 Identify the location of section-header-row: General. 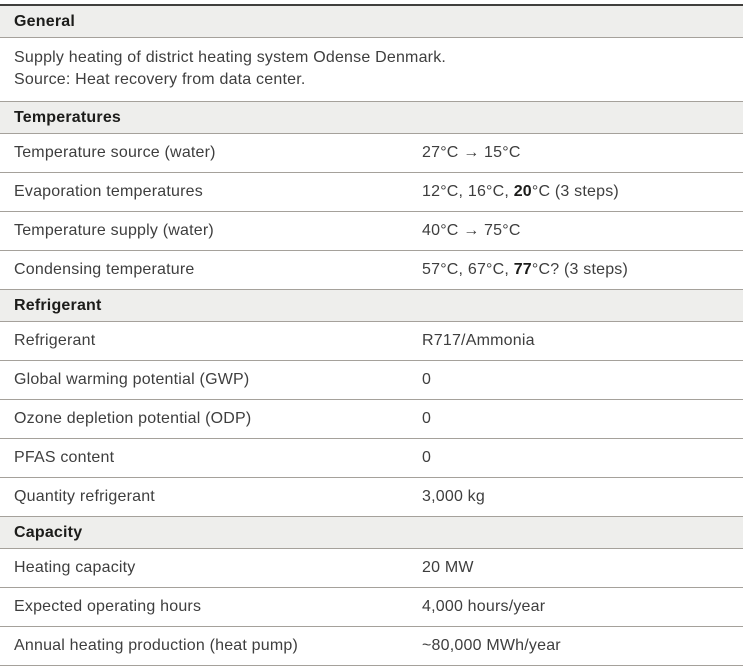
(371, 21).